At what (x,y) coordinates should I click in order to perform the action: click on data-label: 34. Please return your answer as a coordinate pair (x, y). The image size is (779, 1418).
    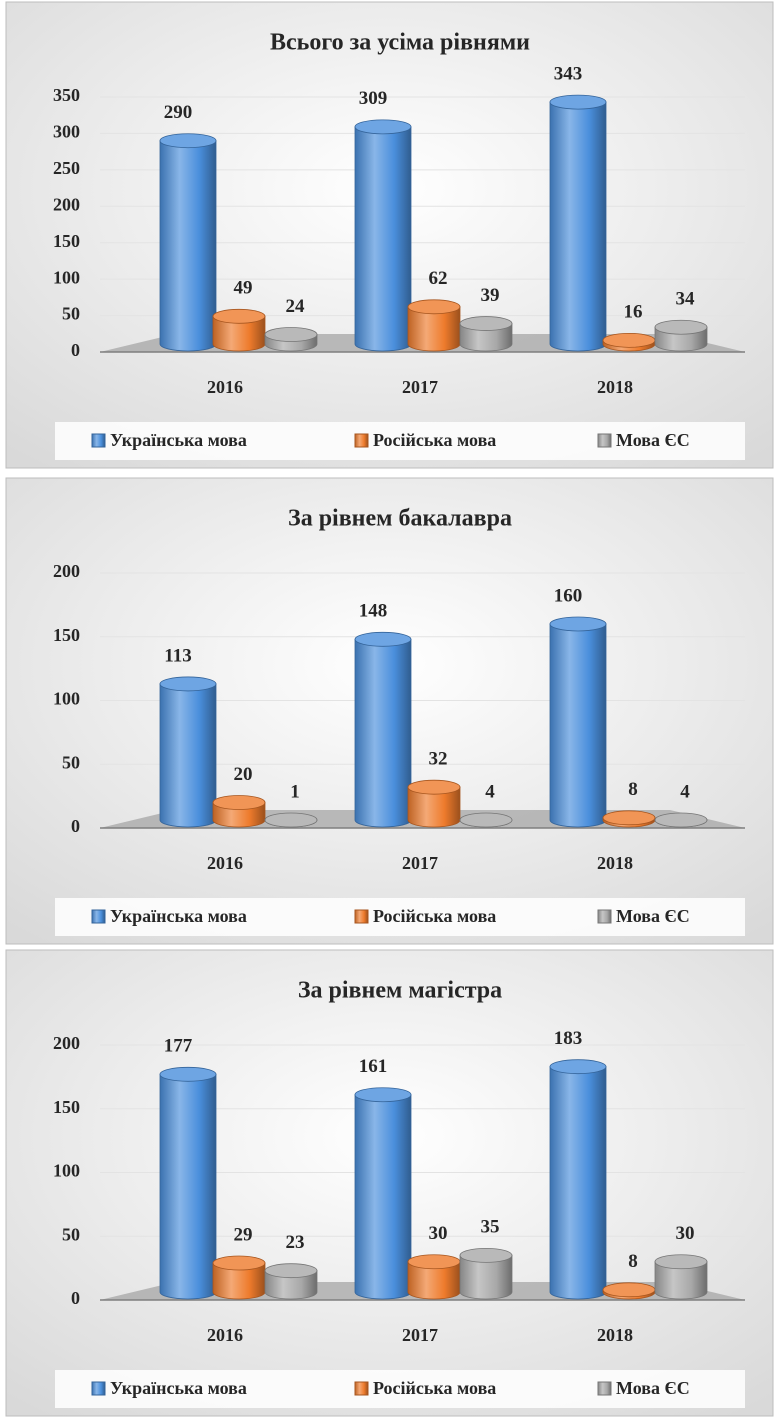
    Looking at the image, I should click on (686, 299).